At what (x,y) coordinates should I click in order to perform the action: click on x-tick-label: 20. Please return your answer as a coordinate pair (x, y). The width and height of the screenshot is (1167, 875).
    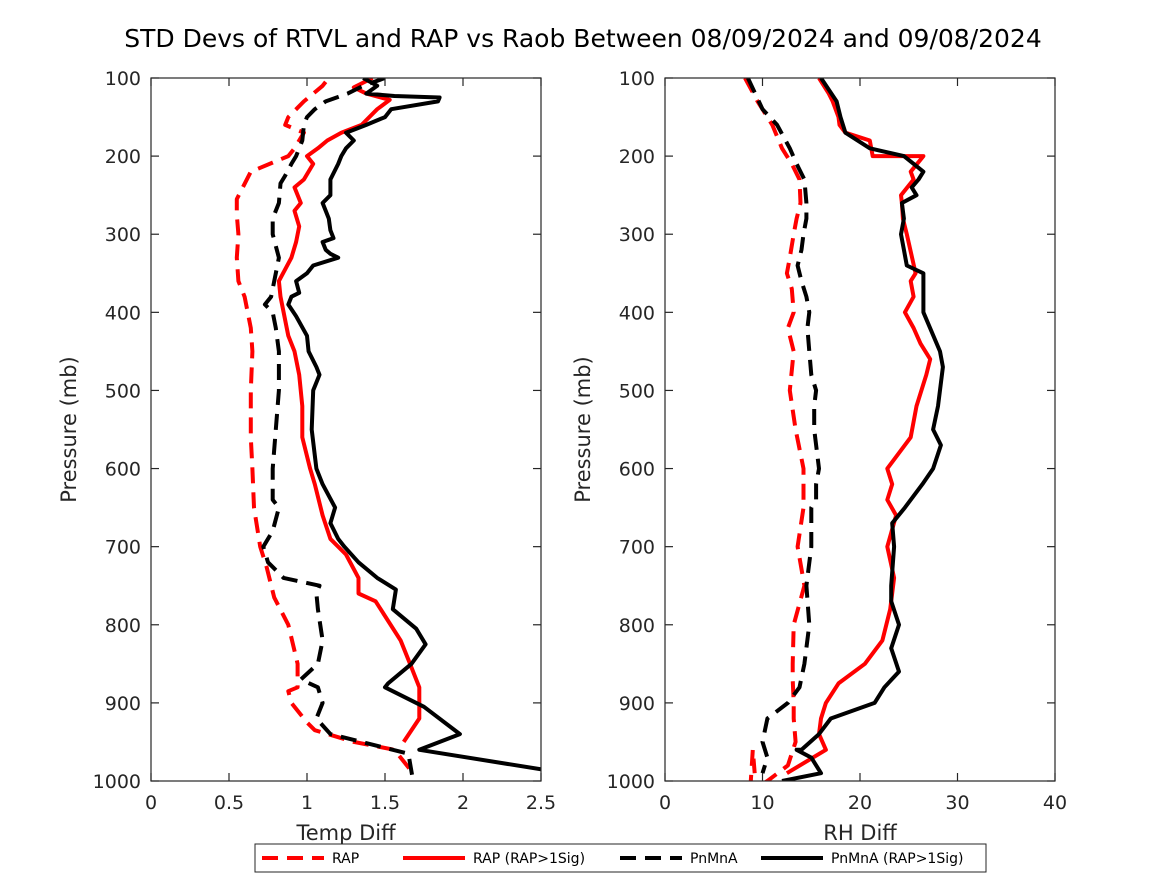
    Looking at the image, I should click on (860, 803).